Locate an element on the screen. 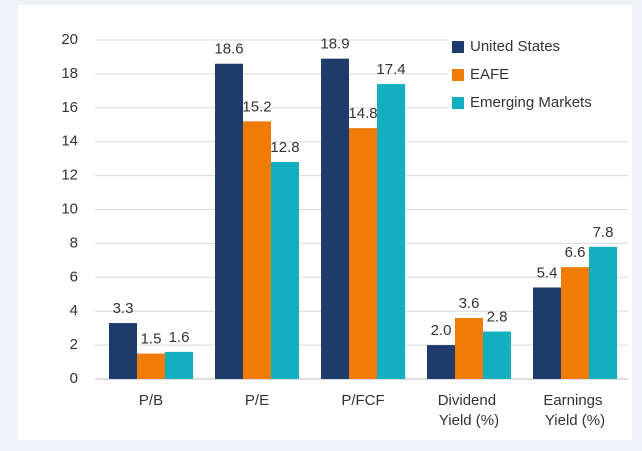 This screenshot has height=451, width=642. data-label: 18.6 is located at coordinates (228, 49).